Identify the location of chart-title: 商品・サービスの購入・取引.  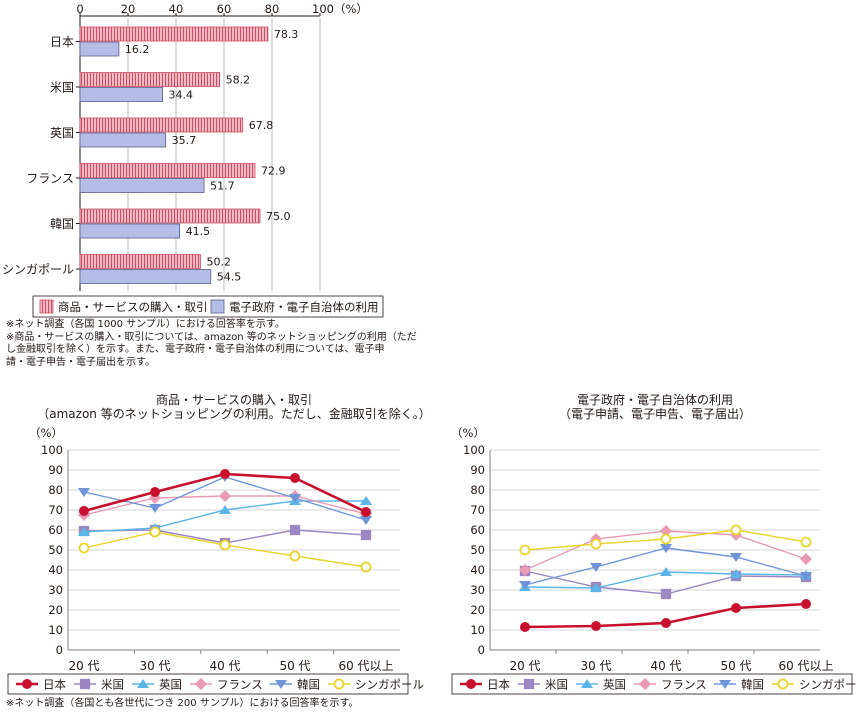
(234, 399).